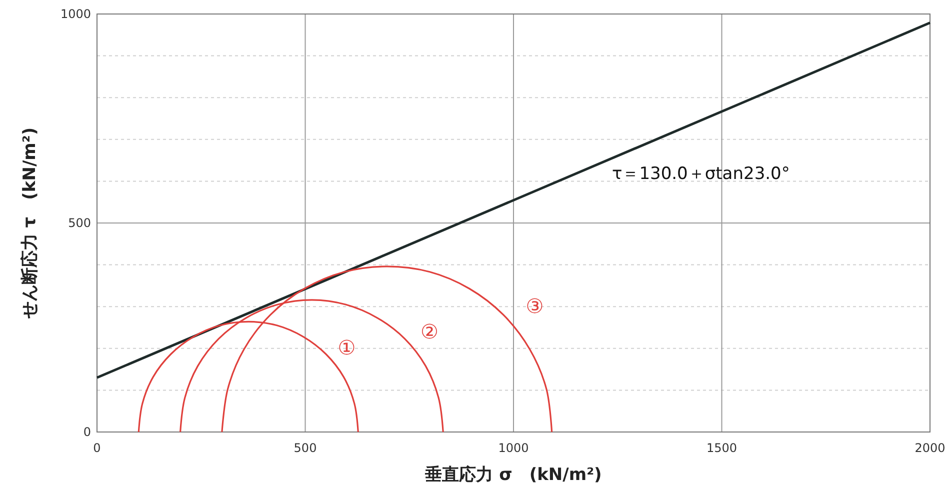 The height and width of the screenshot is (491, 949). I want to click on x-axis-title: 垂直応力 σ (kN/m²), so click(513, 475).